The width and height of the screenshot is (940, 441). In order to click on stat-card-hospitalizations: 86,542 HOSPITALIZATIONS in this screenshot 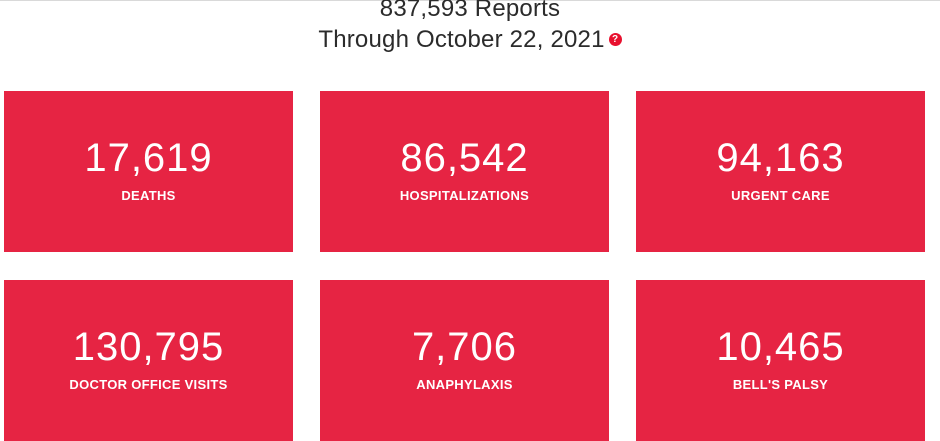, I will do `click(464, 171)`.